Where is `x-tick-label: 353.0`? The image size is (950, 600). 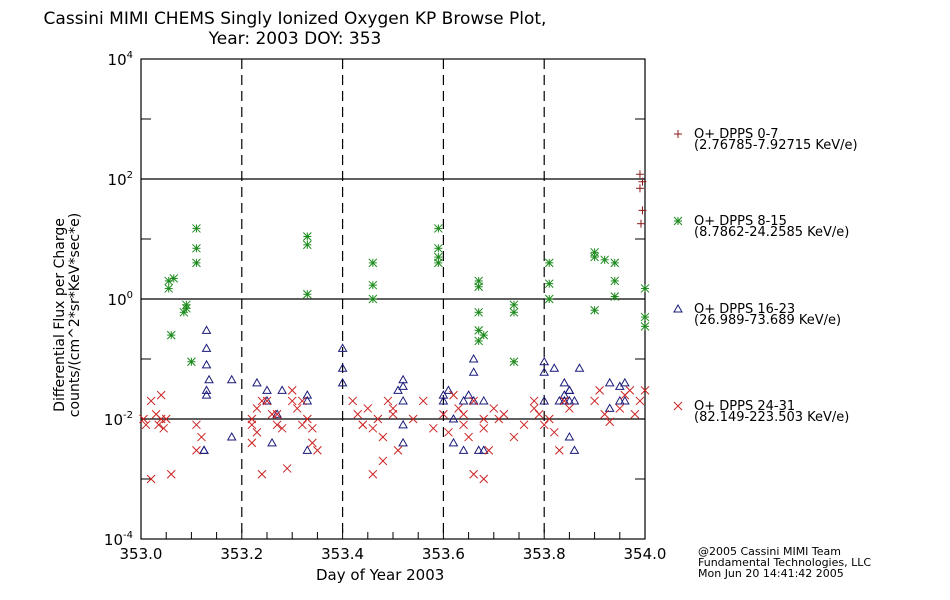 x-tick-label: 353.0 is located at coordinates (141, 554).